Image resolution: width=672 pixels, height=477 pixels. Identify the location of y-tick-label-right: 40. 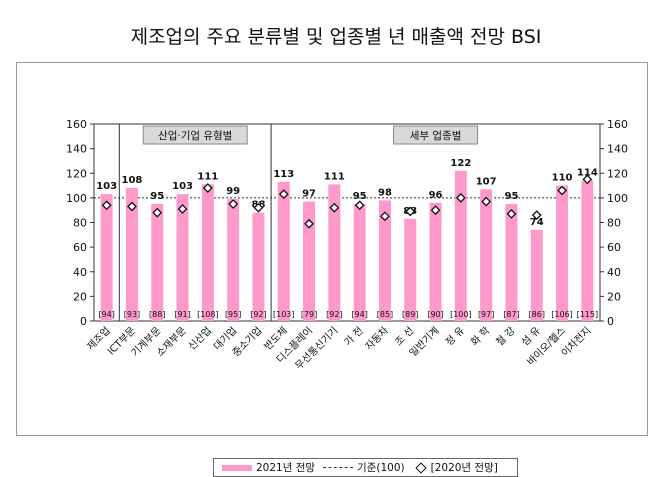
(614, 272).